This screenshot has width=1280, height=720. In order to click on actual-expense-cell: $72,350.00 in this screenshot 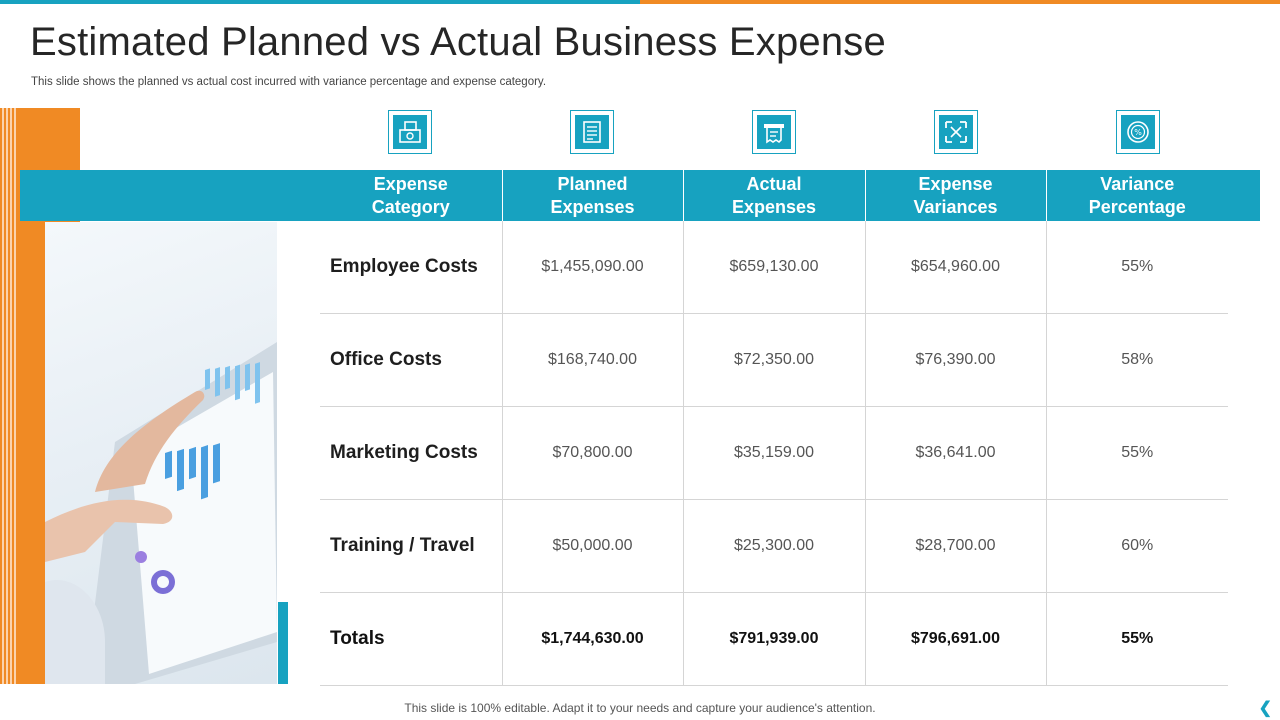, I will do `click(773, 360)`.